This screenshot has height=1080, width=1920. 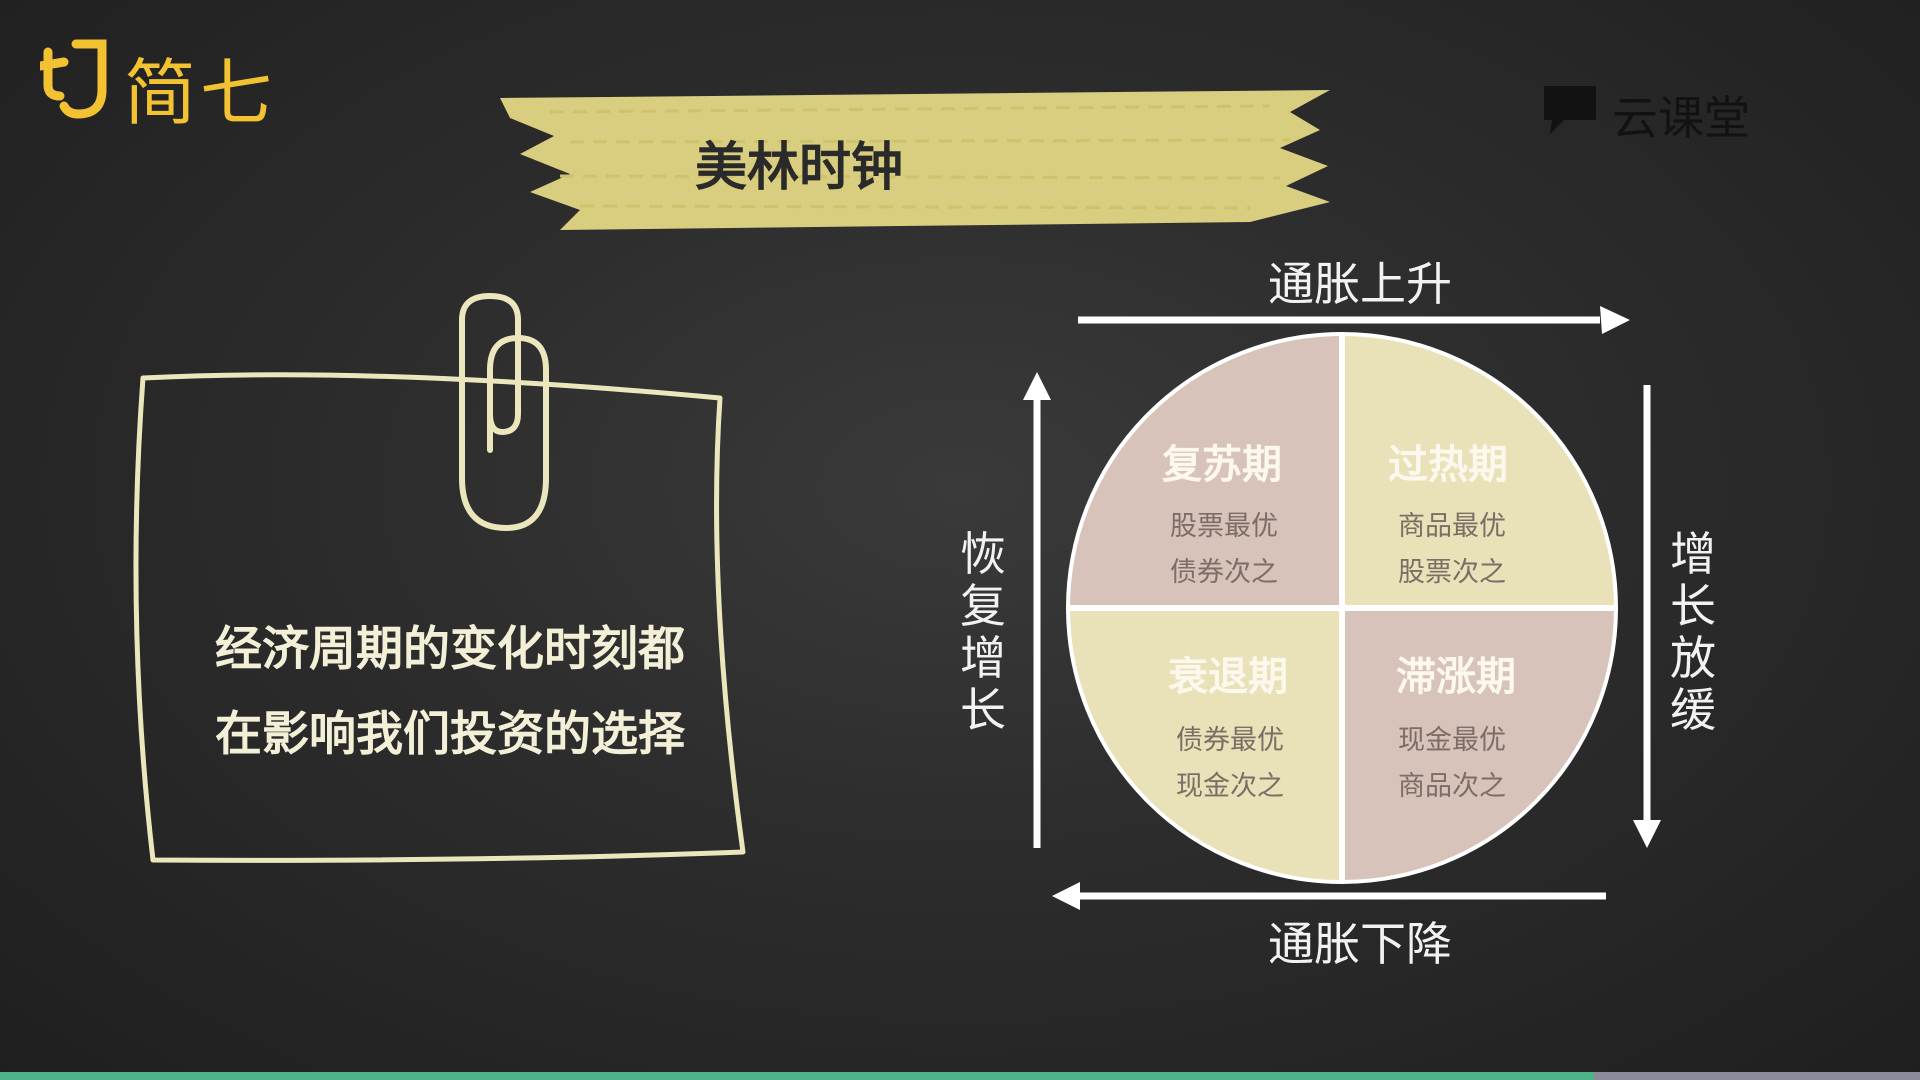 I want to click on note-line-2: 在影响我们投资的选择, so click(x=450, y=734).